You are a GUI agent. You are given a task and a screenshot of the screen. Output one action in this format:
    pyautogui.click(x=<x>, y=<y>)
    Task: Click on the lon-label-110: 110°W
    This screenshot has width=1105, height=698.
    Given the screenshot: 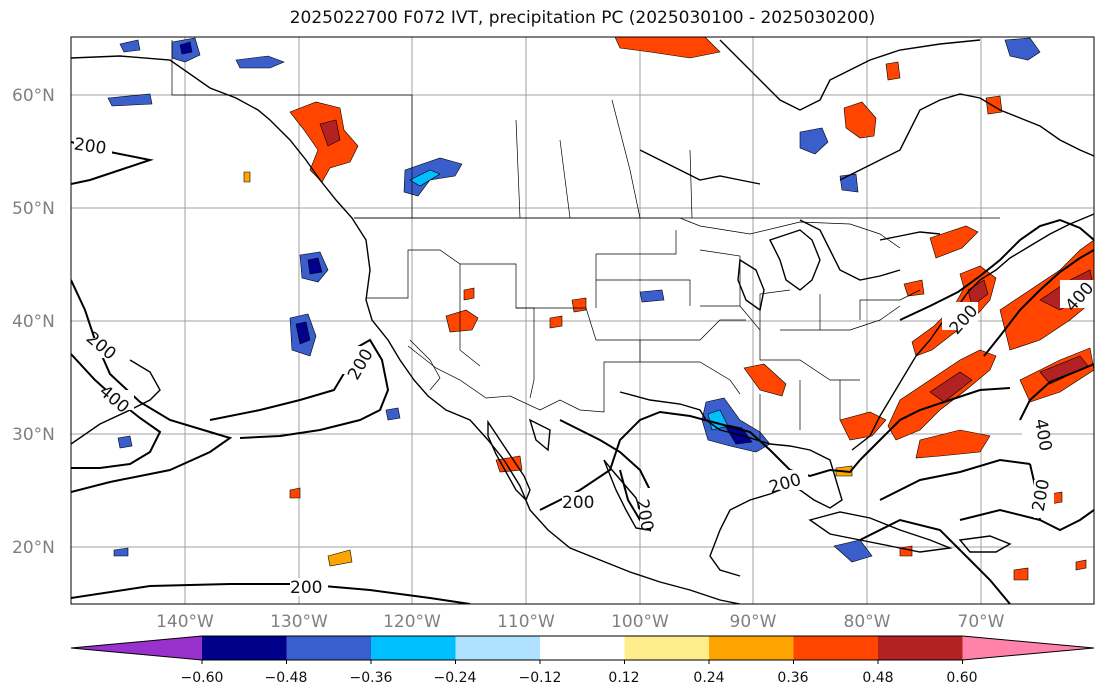 What is the action you would take?
    pyautogui.click(x=526, y=622)
    